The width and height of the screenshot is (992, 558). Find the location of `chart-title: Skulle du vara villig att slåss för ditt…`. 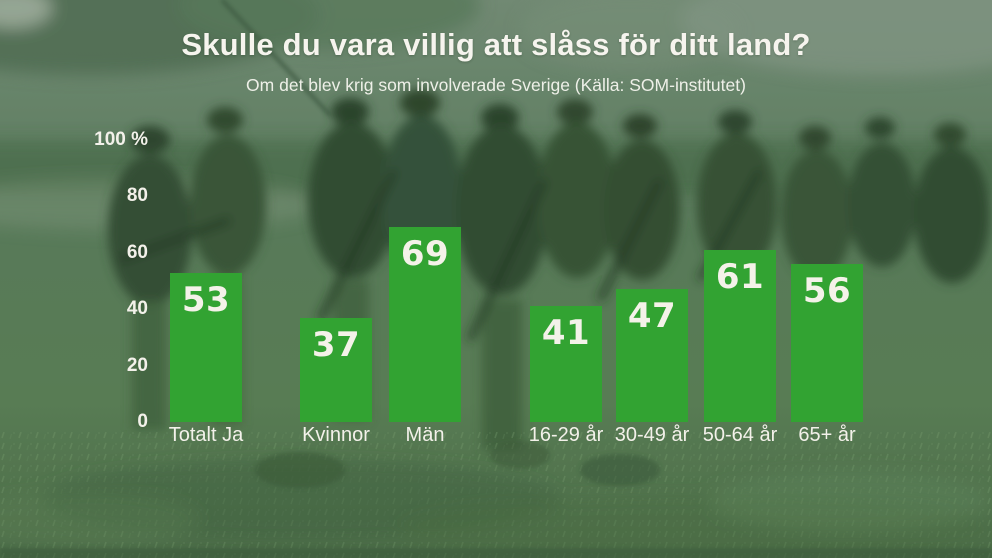

chart-title: Skulle du vara villig att slåss för ditt… is located at coordinates (496, 44).